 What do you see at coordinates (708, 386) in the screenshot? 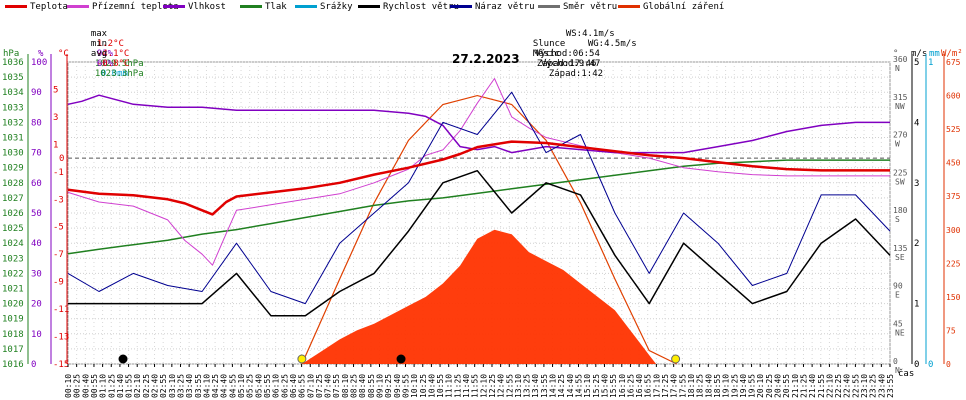
I see `x-tick-label: 18:40` at bounding box center [708, 386].